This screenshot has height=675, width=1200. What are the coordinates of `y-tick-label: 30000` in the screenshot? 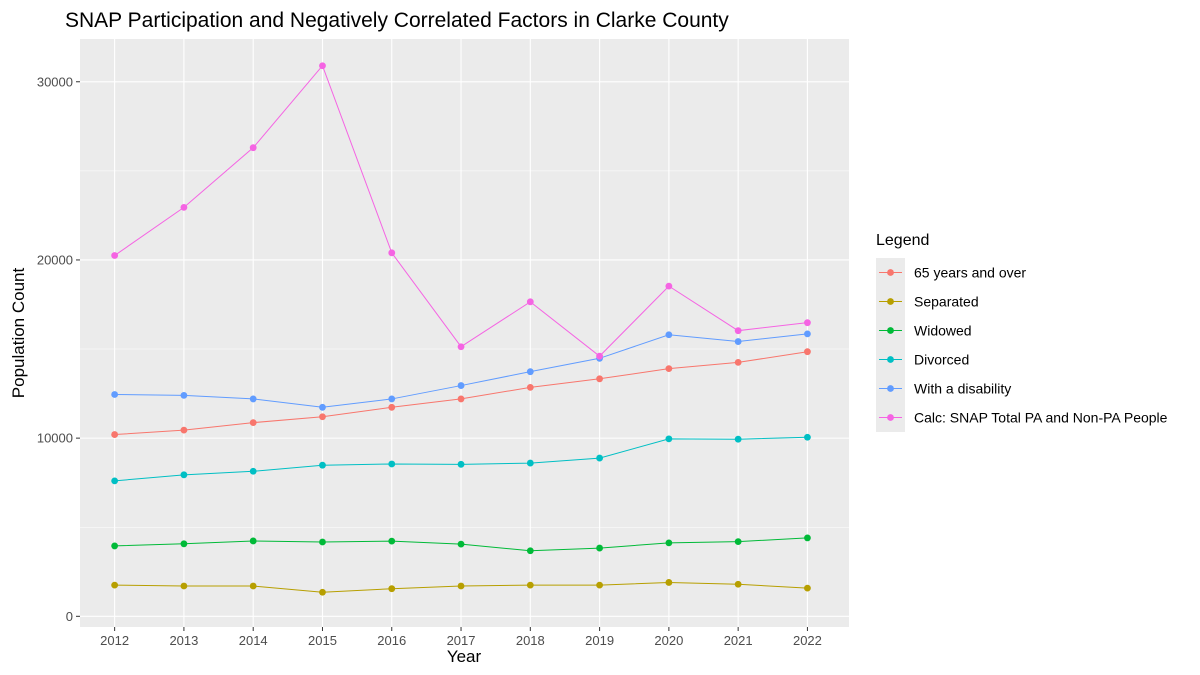 It's located at (55, 81).